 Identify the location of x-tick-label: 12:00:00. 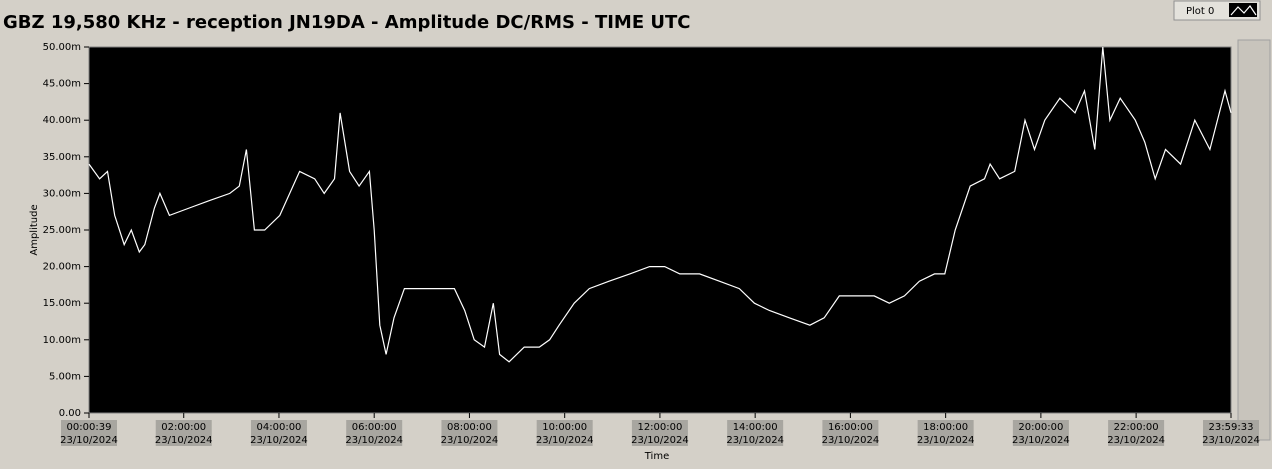
(659, 427).